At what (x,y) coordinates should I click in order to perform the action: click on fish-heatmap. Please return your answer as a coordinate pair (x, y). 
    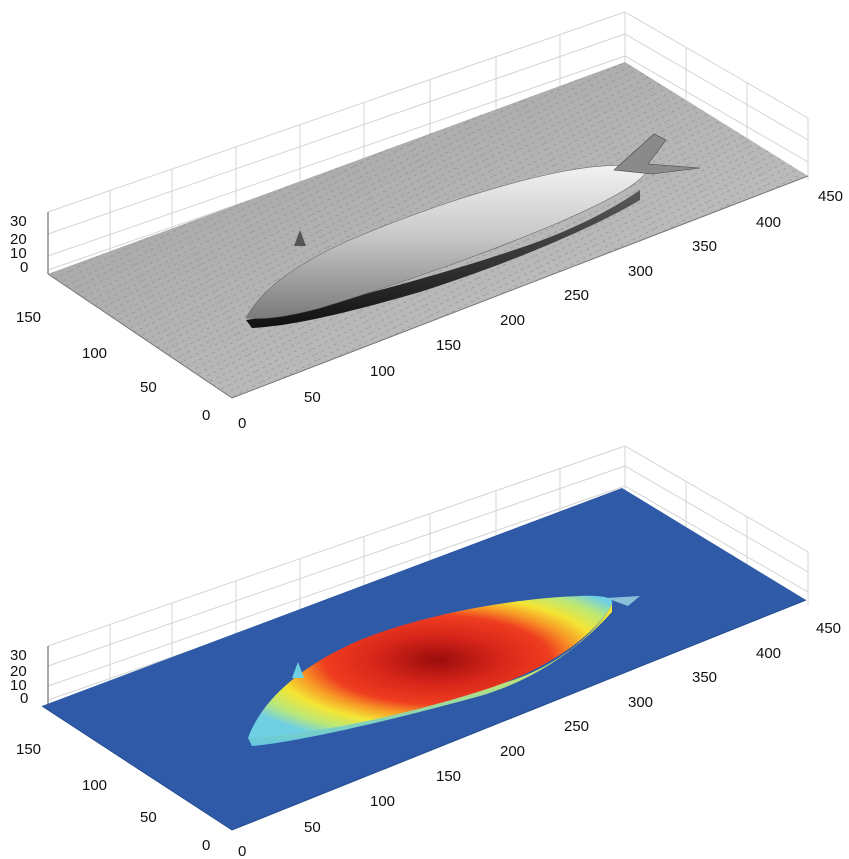
    Looking at the image, I should click on (444, 670).